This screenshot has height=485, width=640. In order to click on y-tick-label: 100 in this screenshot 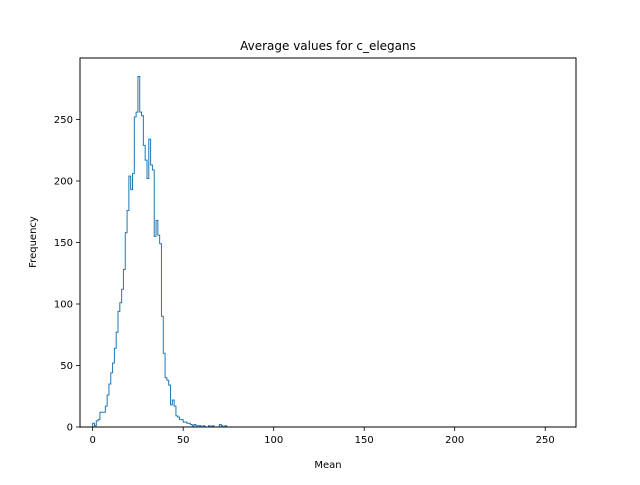, I will do `click(63, 305)`.